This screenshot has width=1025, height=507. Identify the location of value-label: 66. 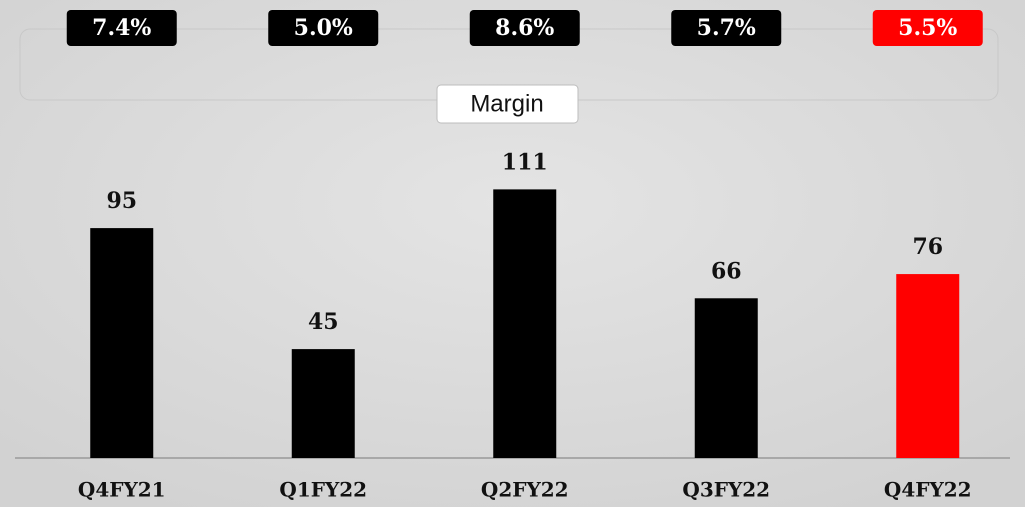
(726, 271).